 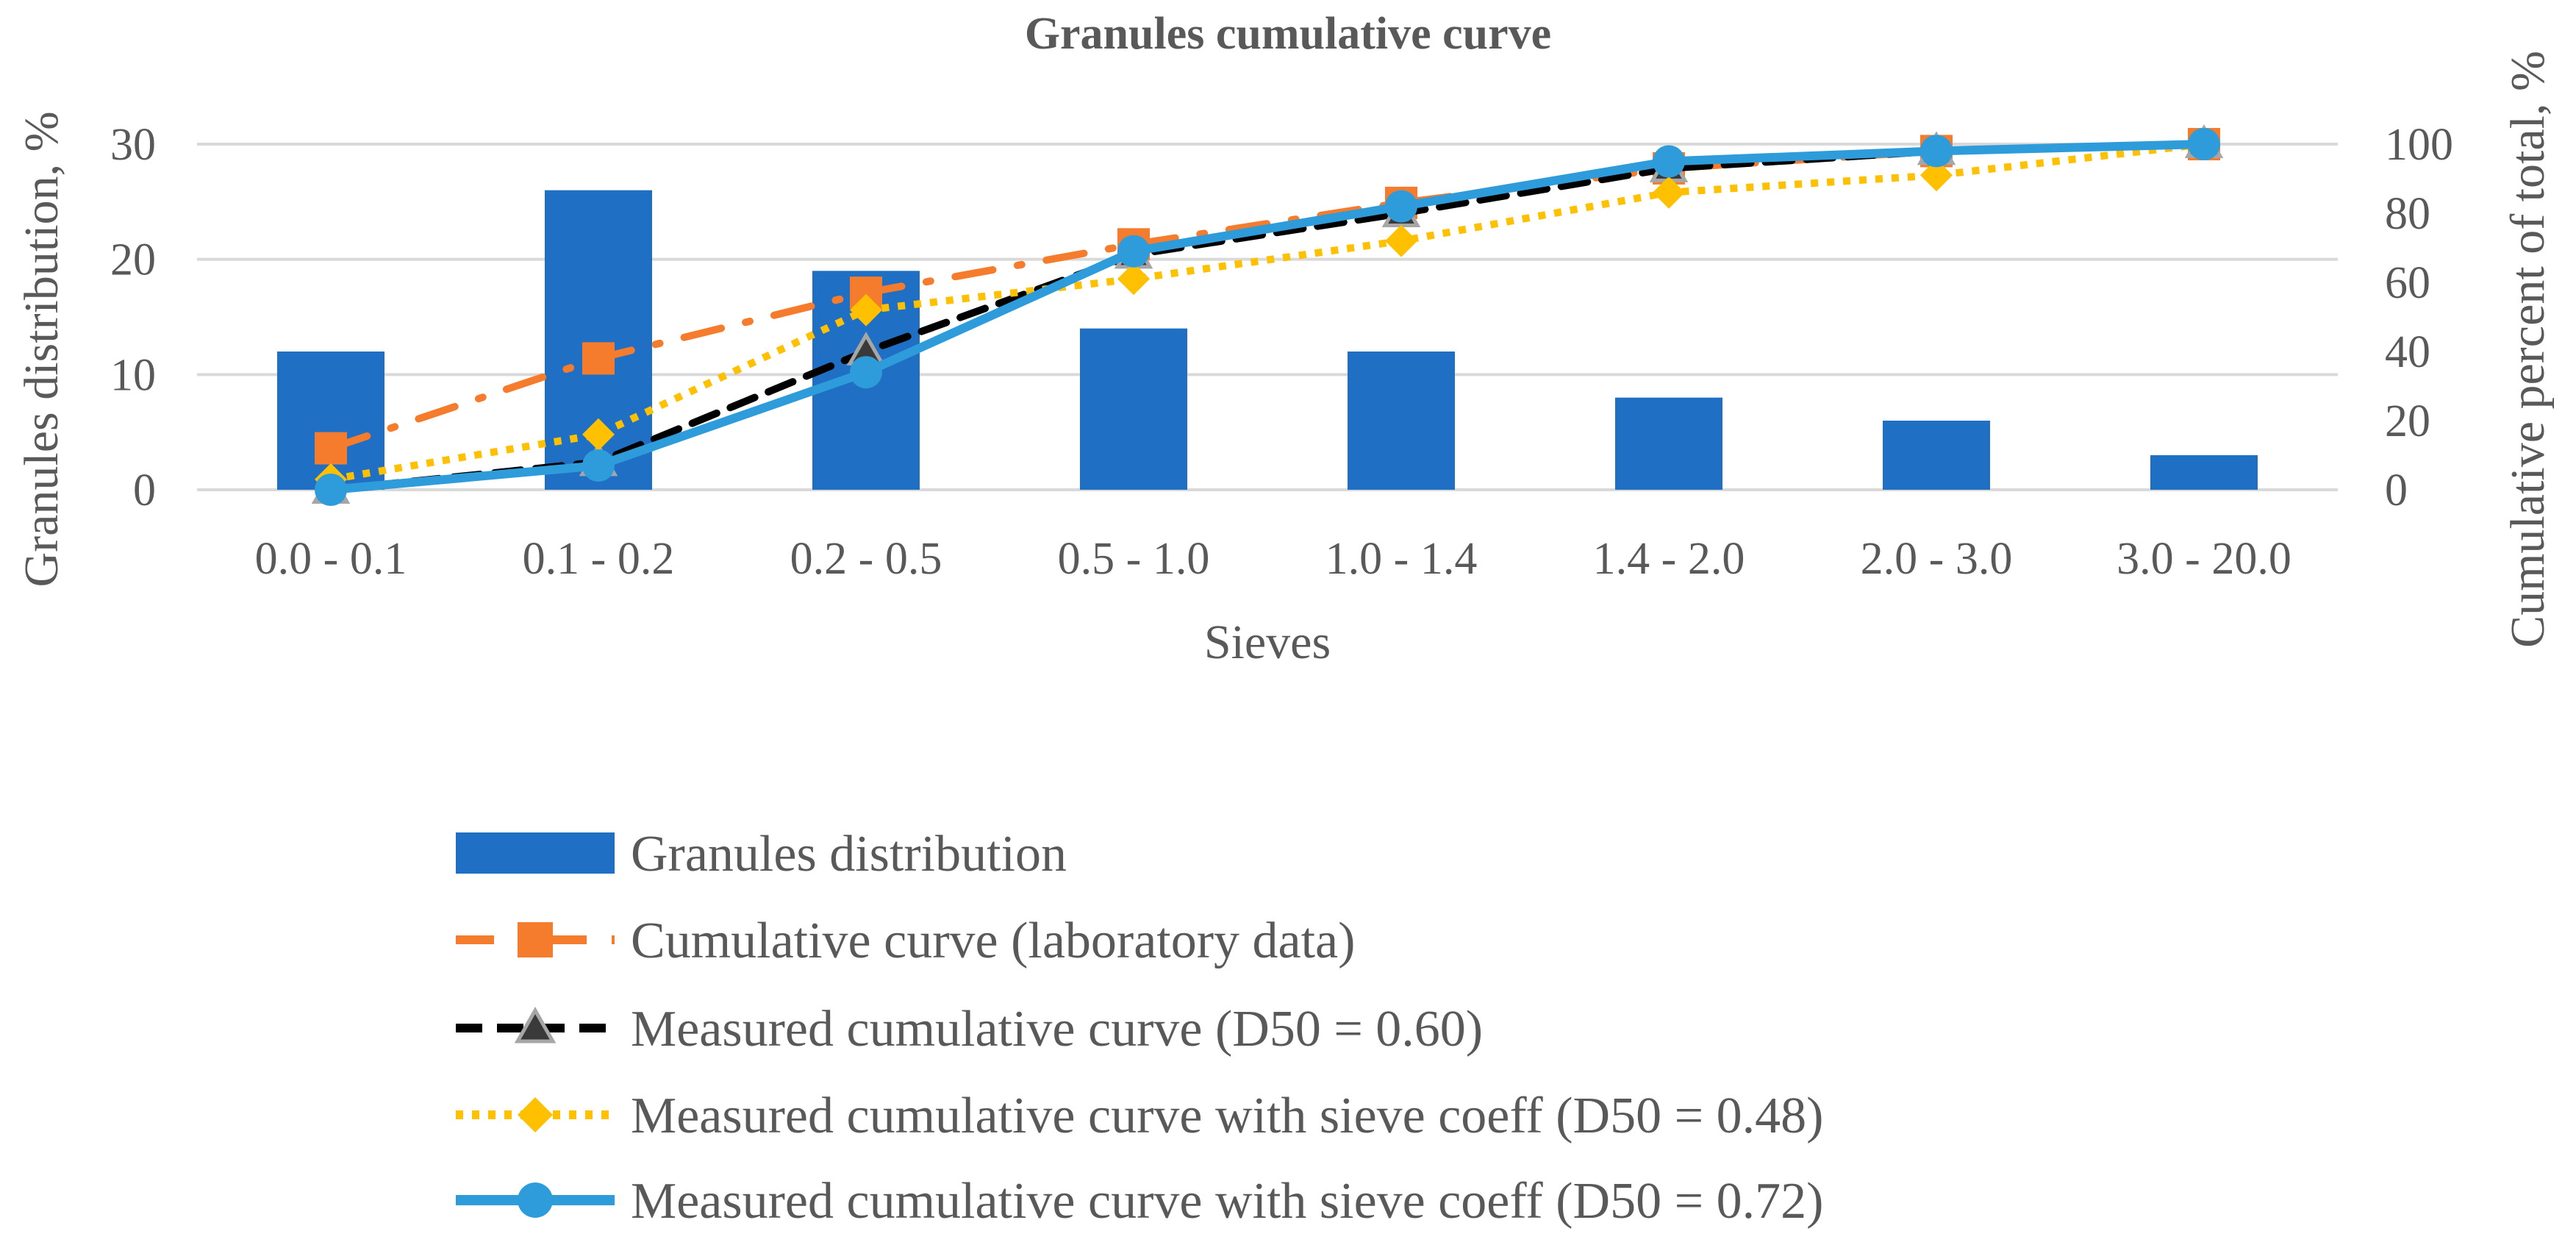 I want to click on legend-label: Granules distribution, so click(x=849, y=854).